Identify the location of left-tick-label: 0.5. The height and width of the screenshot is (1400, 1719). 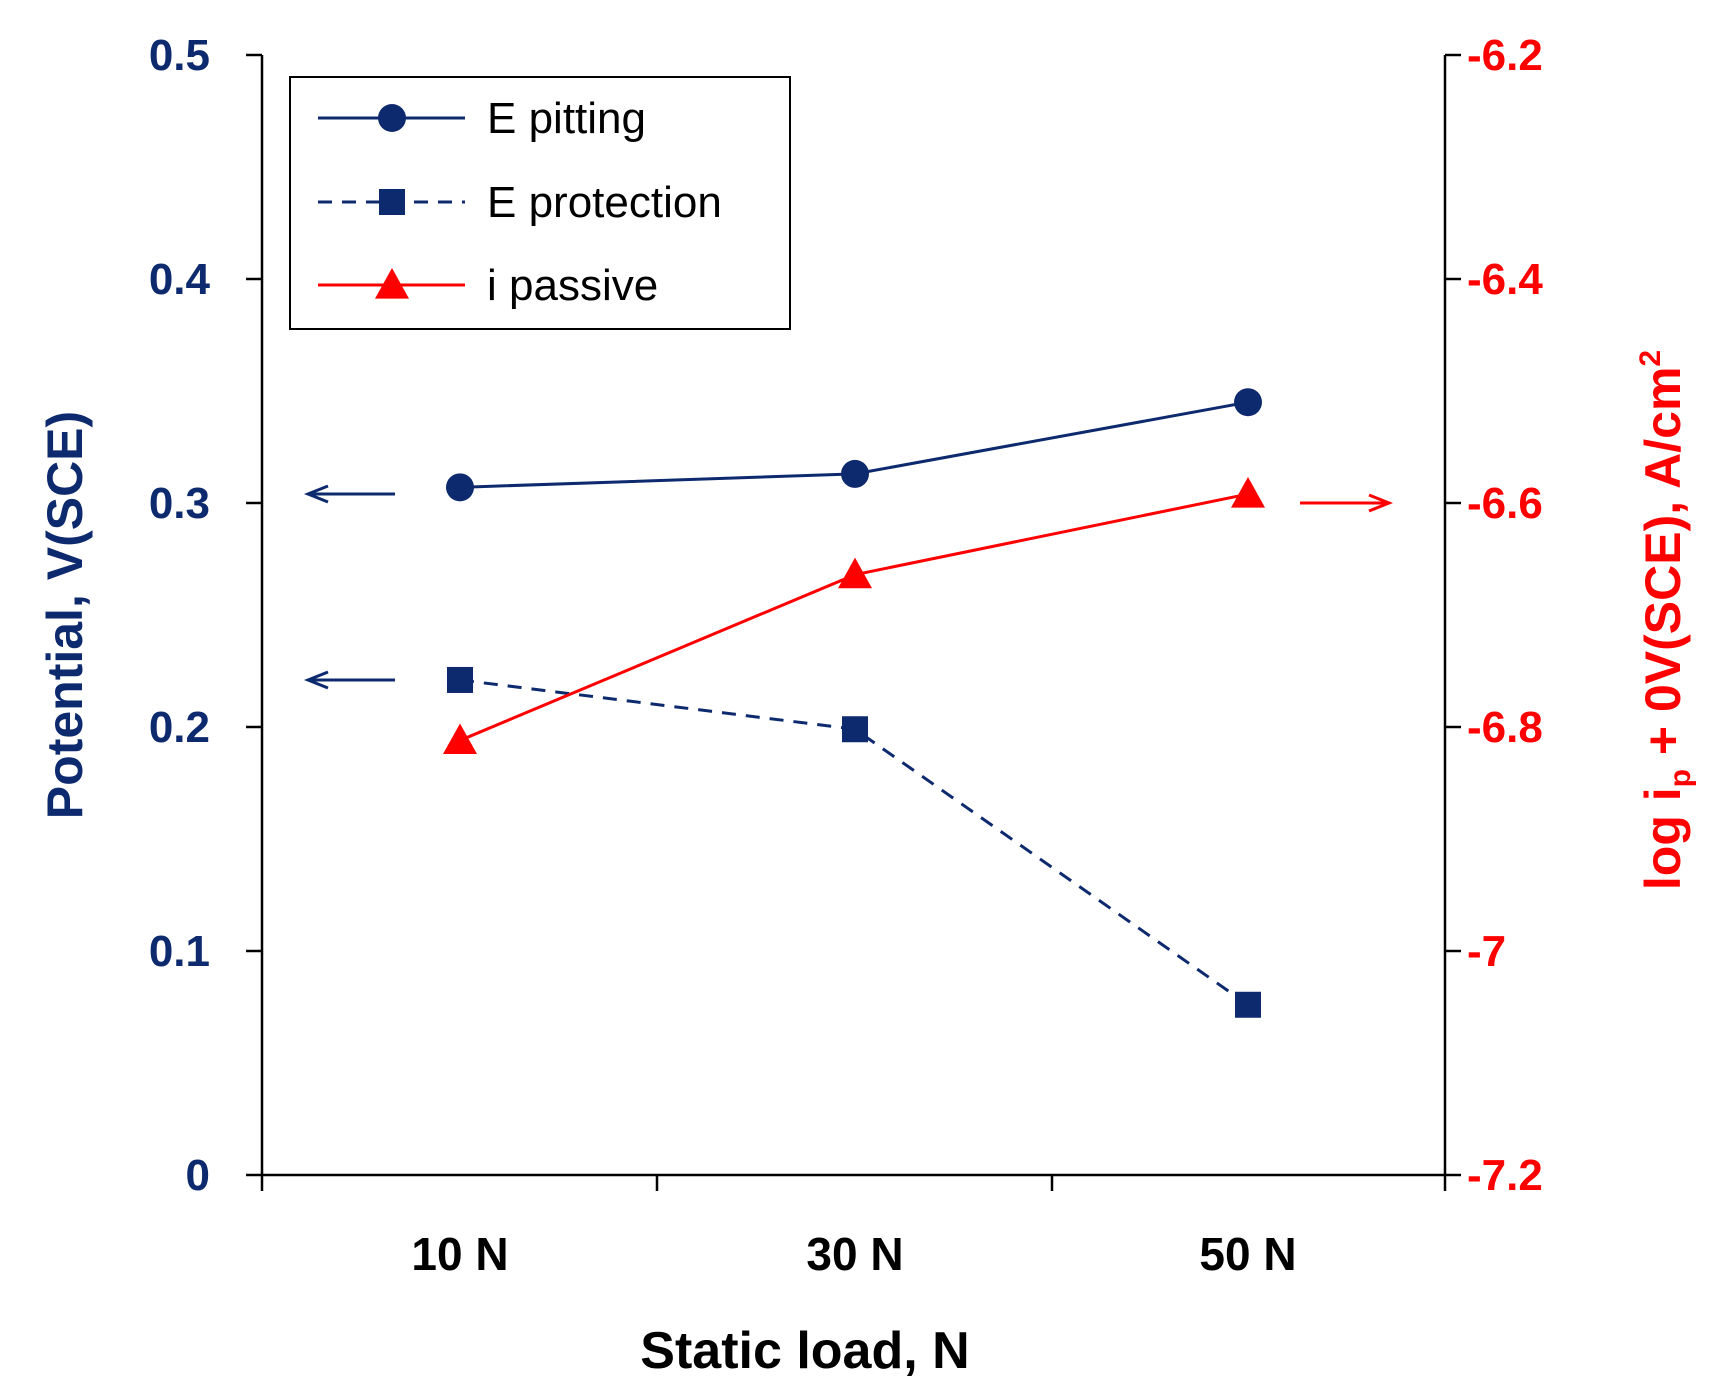
(179, 55).